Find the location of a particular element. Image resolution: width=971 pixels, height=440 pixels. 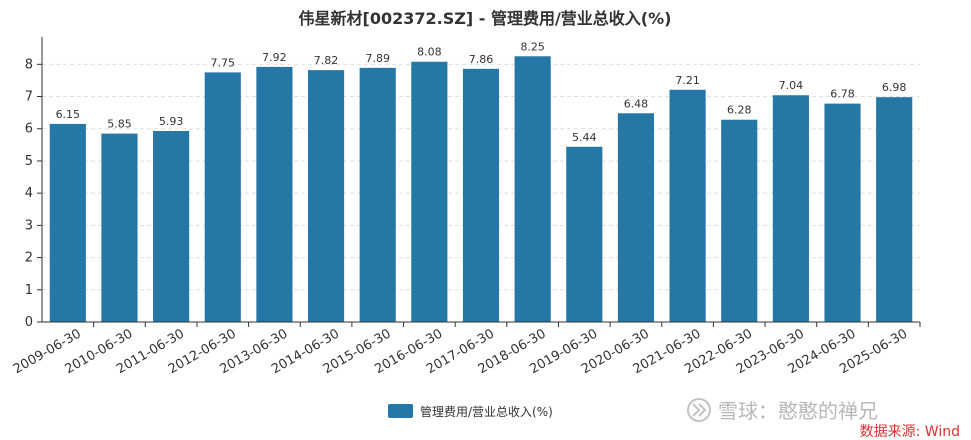

y-tick-label: 2 is located at coordinates (29, 258).